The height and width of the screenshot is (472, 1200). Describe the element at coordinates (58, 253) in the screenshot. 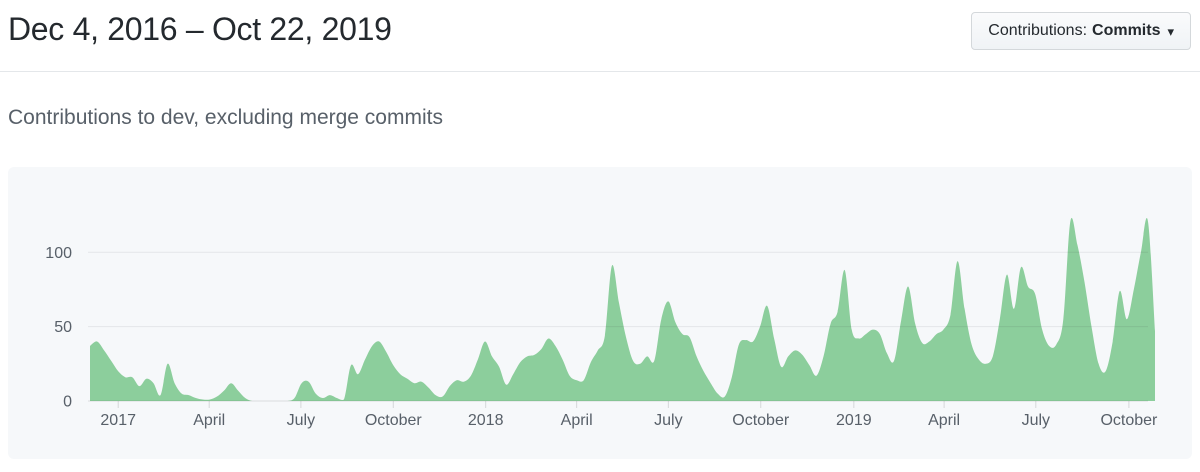

I see `y-axis-label-100: 100` at that location.